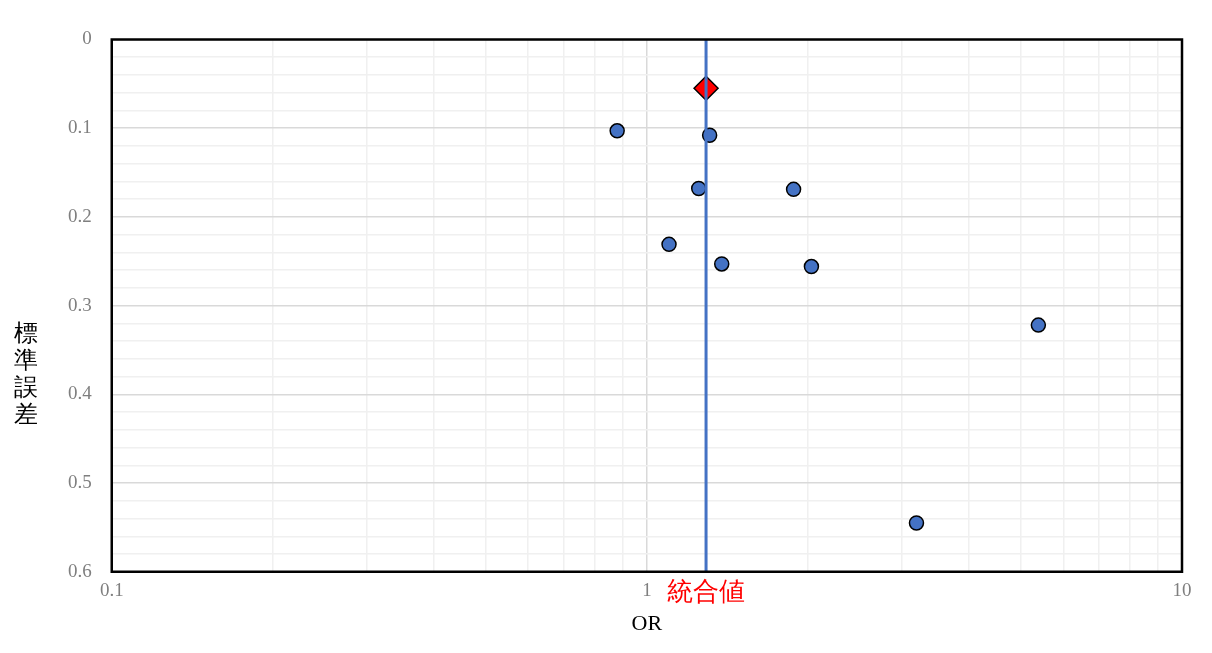  Describe the element at coordinates (80, 304) in the screenshot. I see `y-tick-label: 0.3` at that location.